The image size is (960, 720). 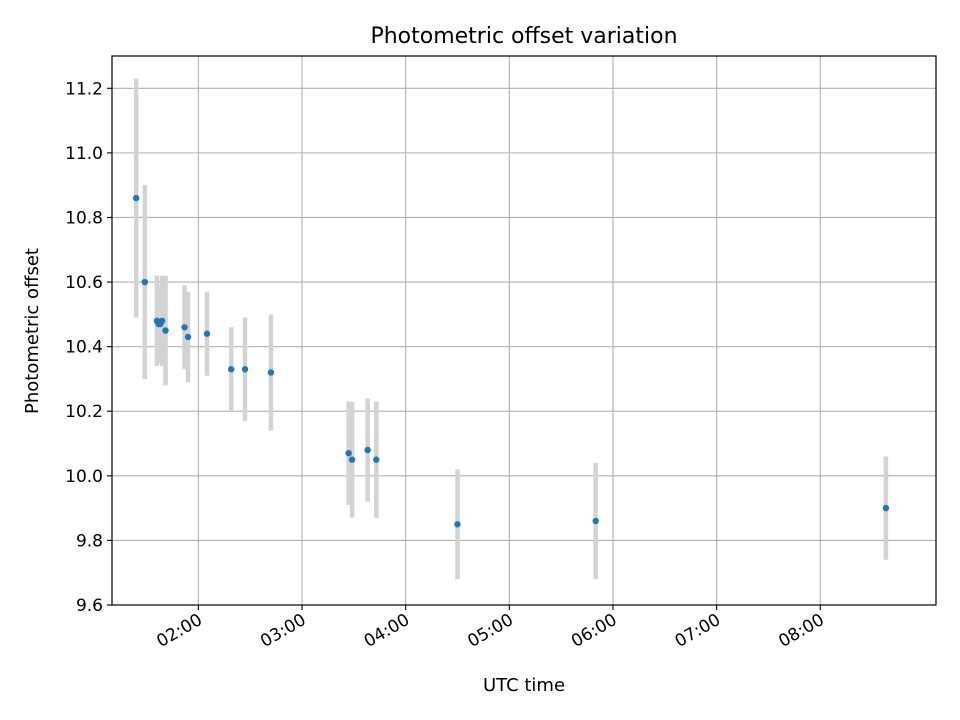 What do you see at coordinates (84, 477) in the screenshot?
I see `y-tick-label: 10.0` at bounding box center [84, 477].